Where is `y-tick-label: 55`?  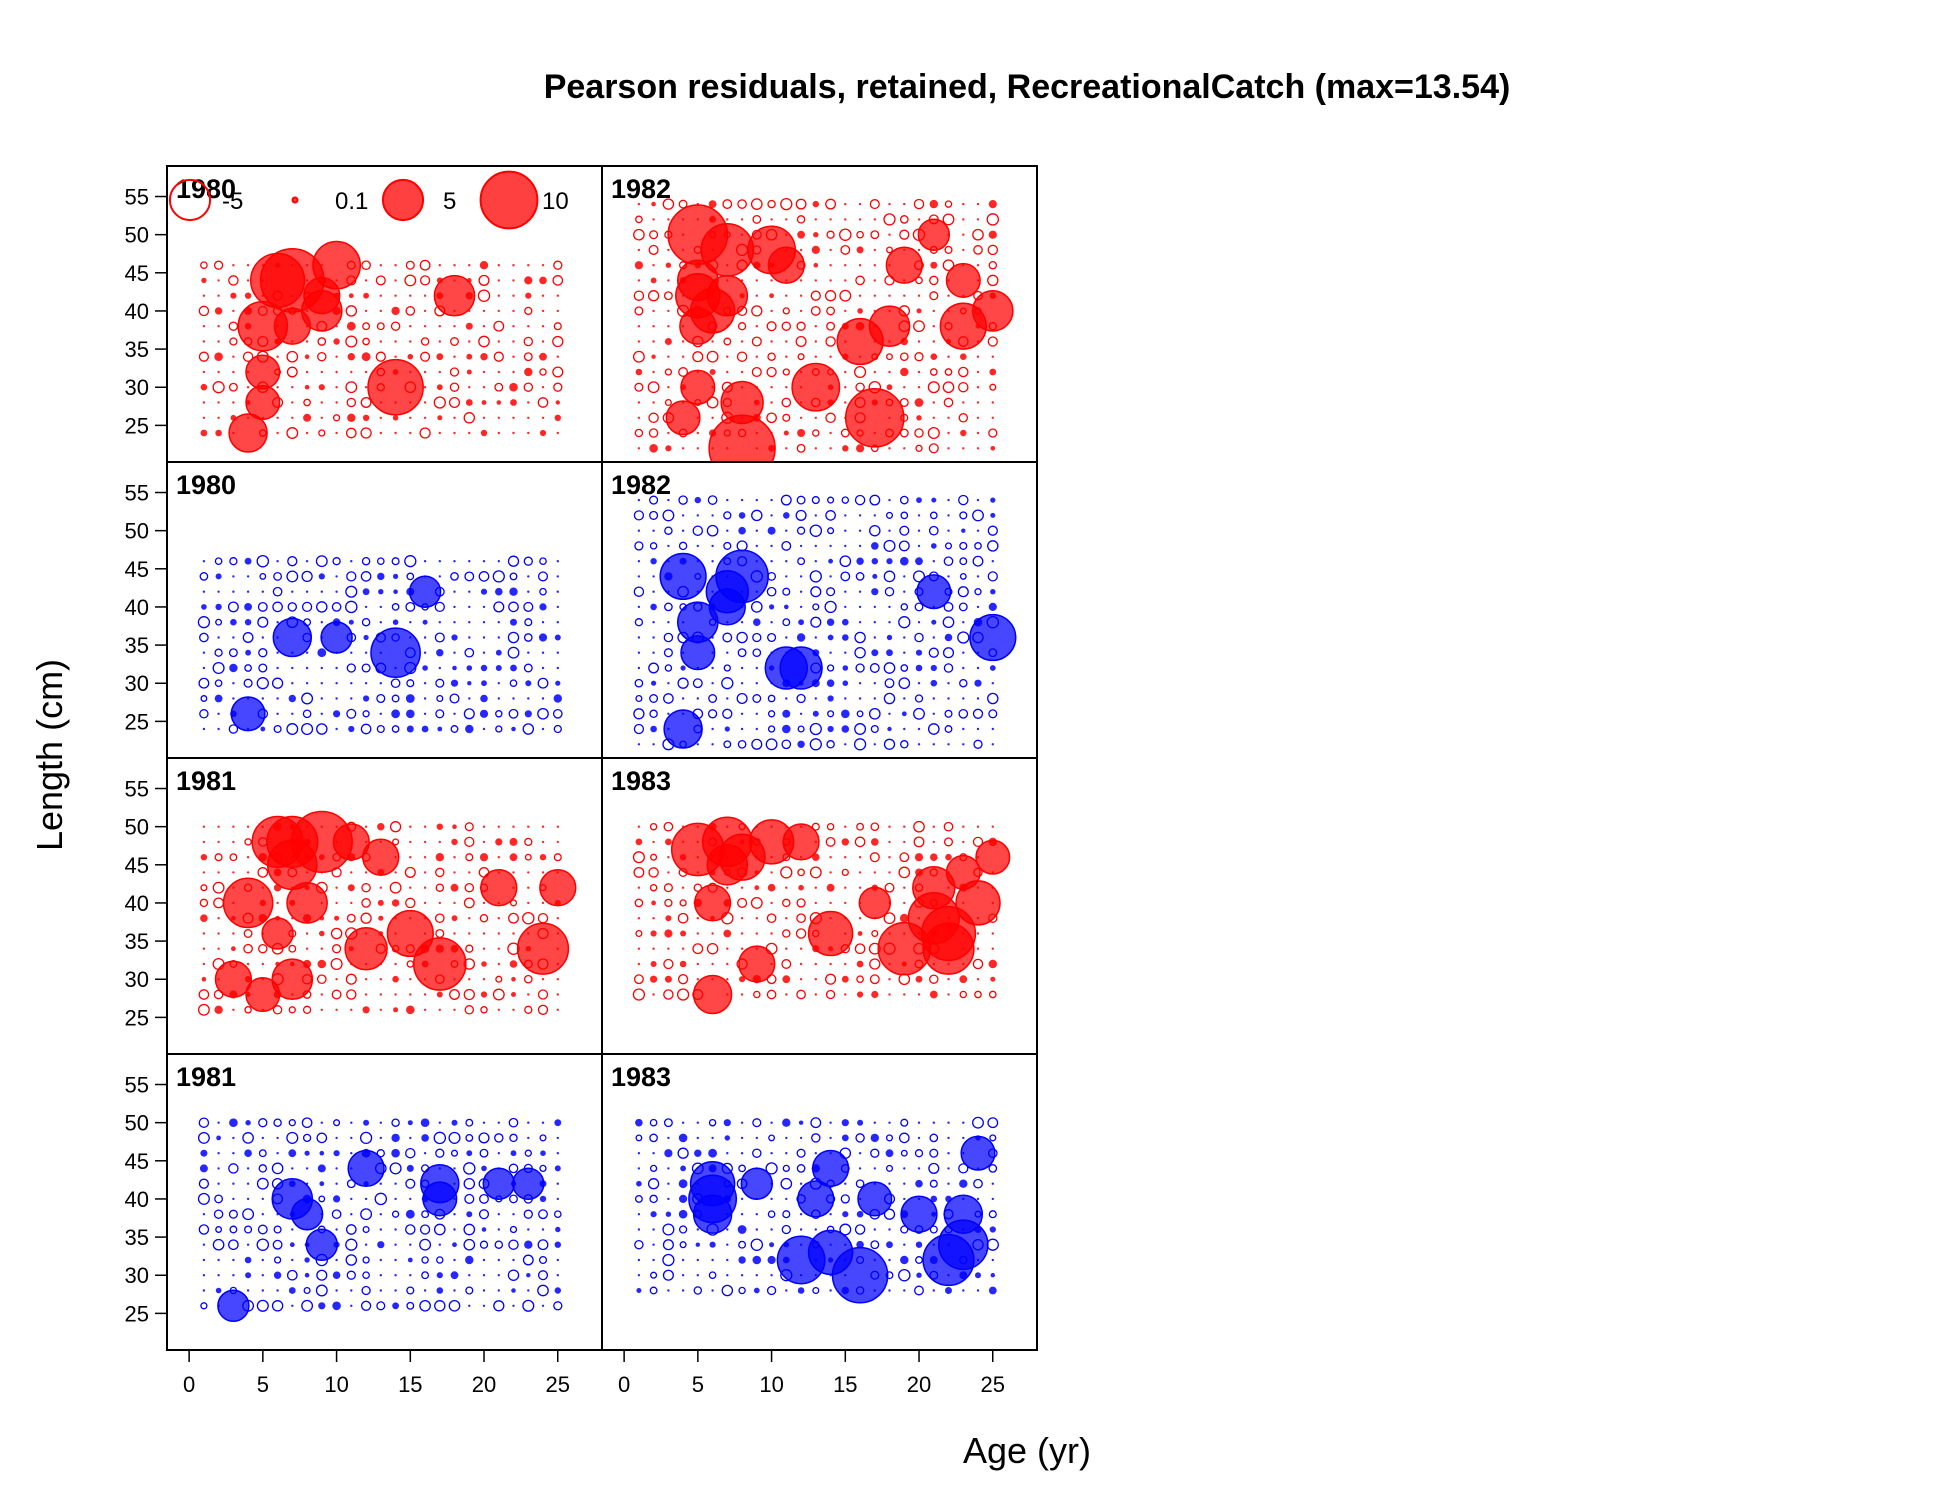
y-tick-label: 55 is located at coordinates (137, 1085).